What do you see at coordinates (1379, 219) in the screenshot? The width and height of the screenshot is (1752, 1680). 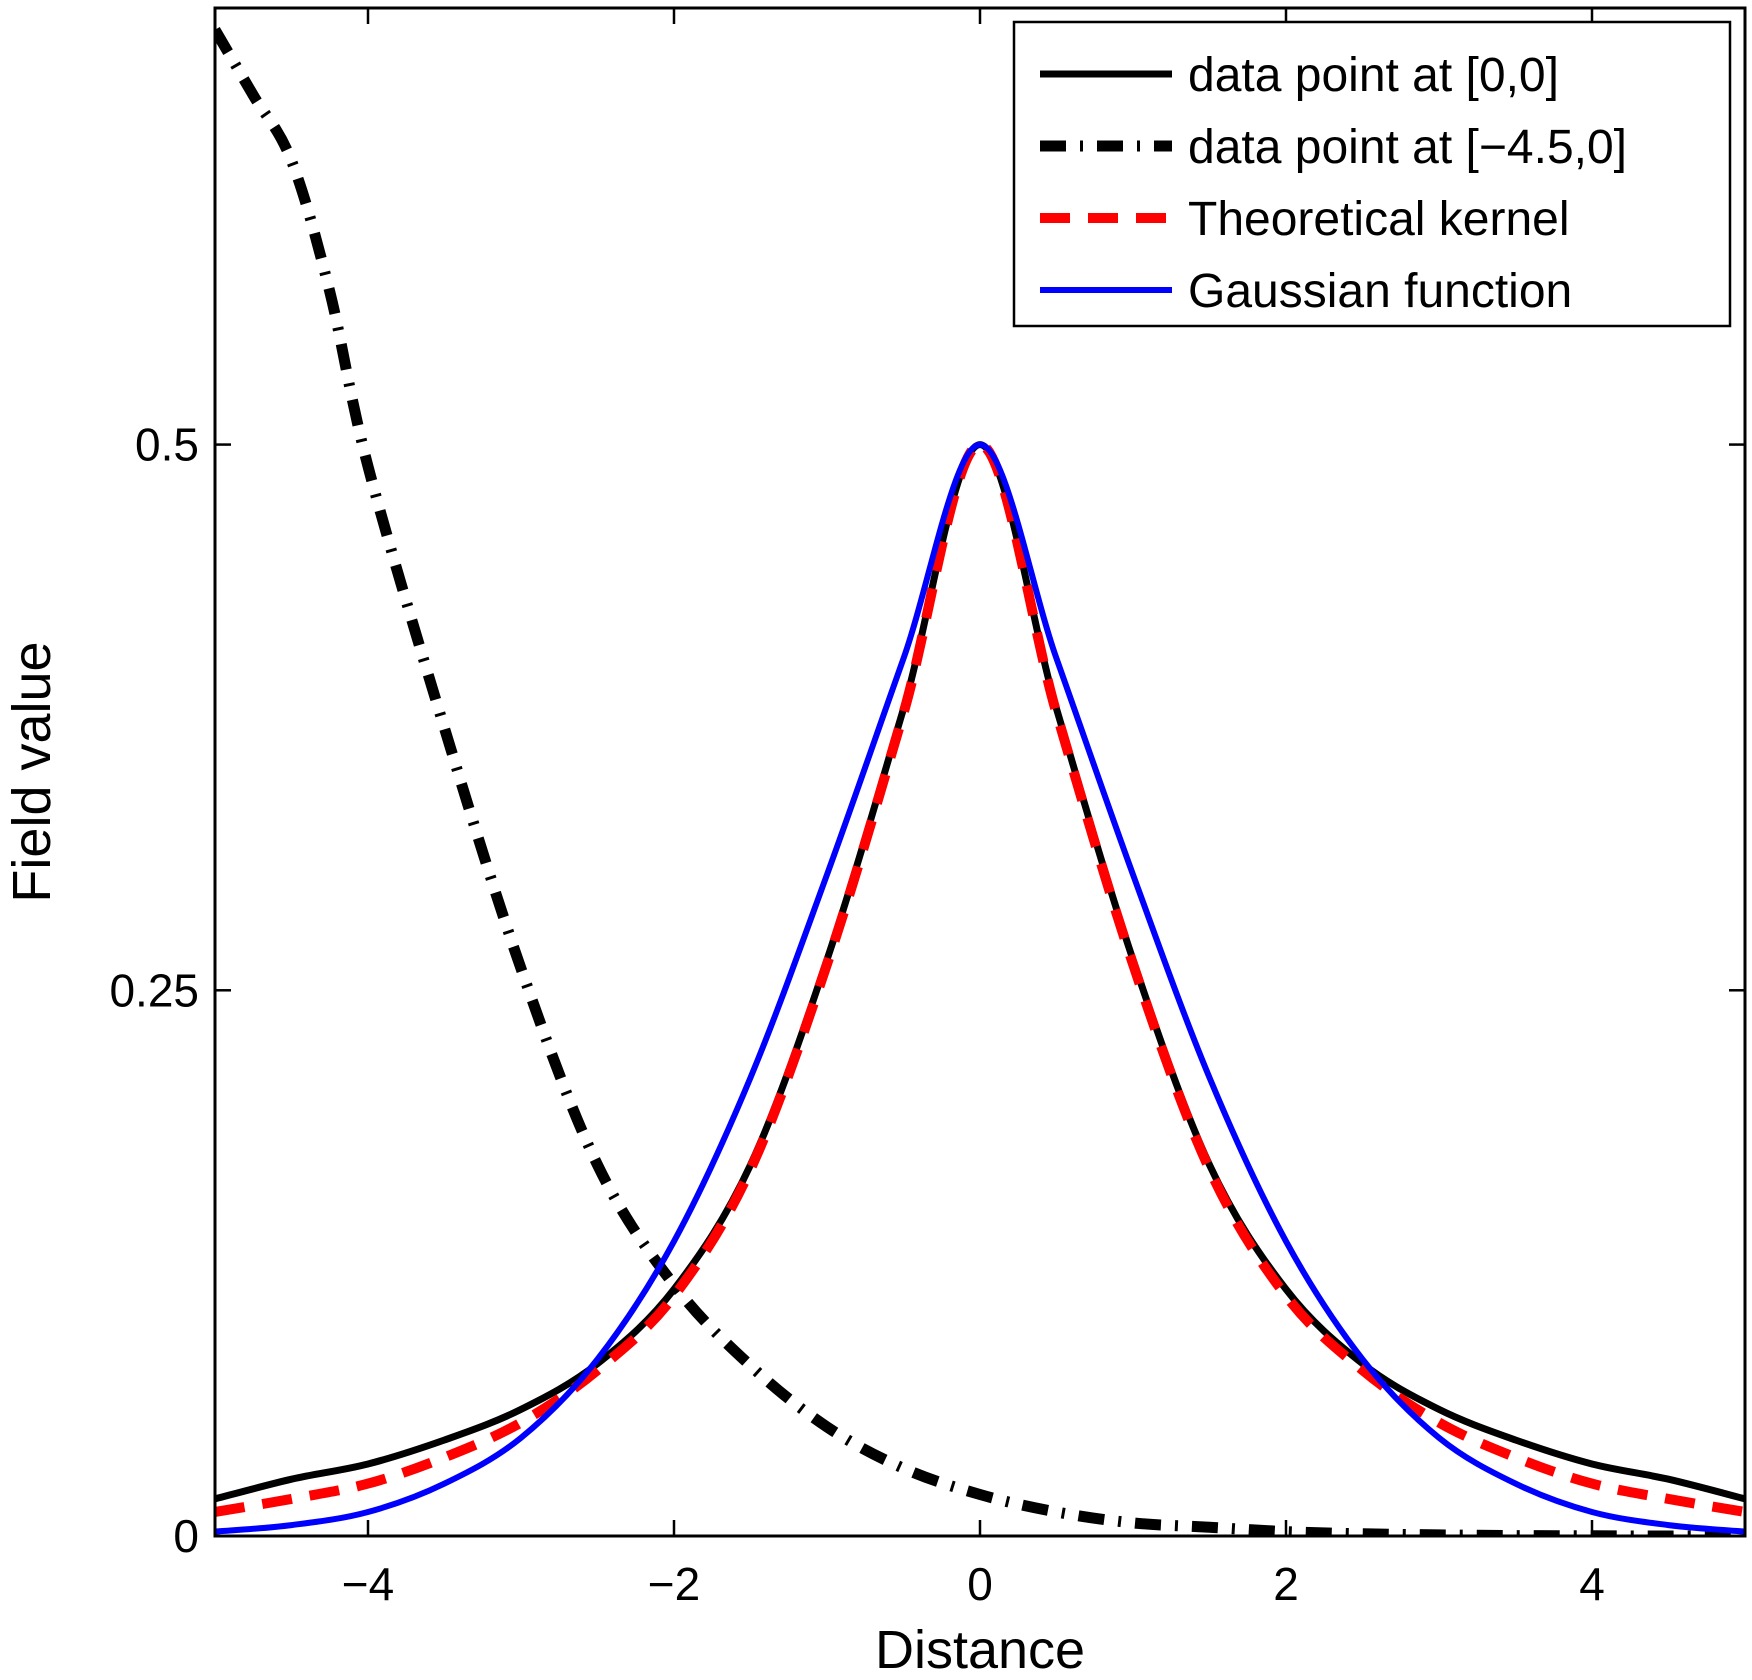 I see `legend-label: Theoretical kernel` at bounding box center [1379, 219].